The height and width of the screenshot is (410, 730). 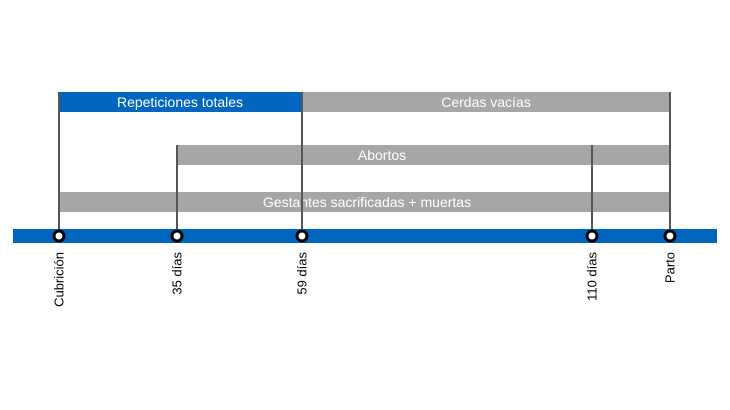 I want to click on milestone-label-35-dias: 35 días, so click(x=177, y=273).